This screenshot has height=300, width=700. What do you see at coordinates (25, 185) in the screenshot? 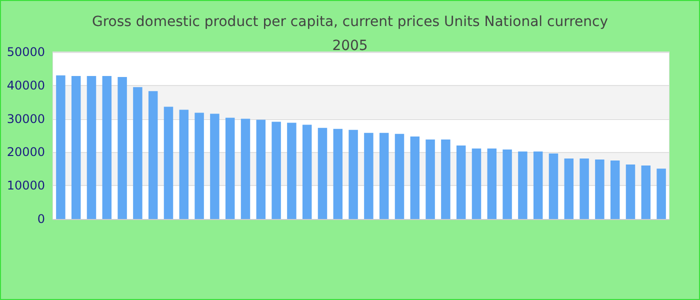
I see `y-tick-label: 10000` at bounding box center [25, 185].